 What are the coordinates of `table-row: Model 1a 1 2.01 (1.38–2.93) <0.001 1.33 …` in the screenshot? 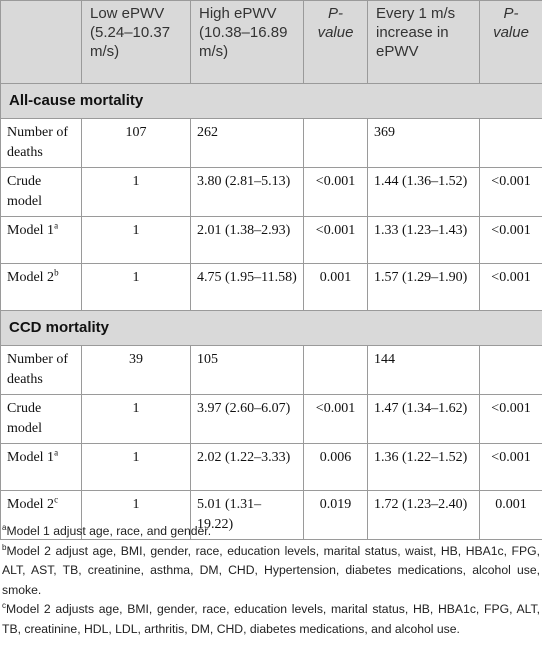 It's located at (271, 240).